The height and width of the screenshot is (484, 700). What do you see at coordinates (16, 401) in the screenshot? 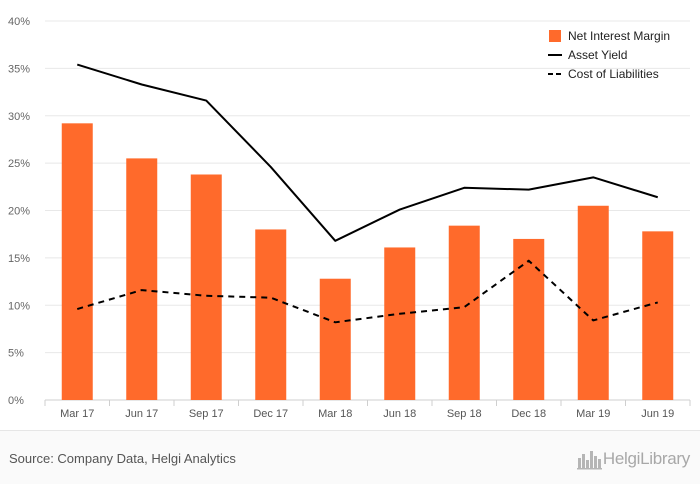
I see `y-tick-label: 0%` at bounding box center [16, 401].